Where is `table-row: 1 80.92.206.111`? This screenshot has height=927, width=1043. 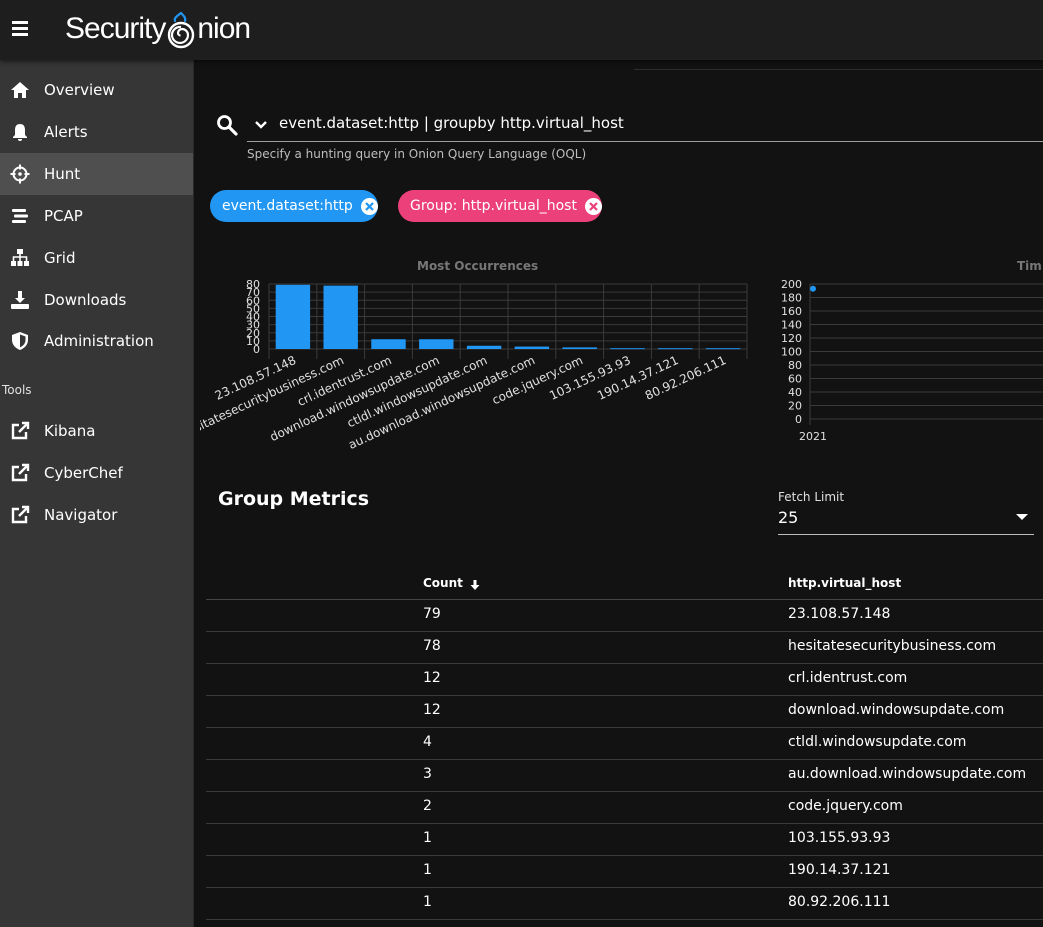 table-row: 1 80.92.206.111 is located at coordinates (624, 903).